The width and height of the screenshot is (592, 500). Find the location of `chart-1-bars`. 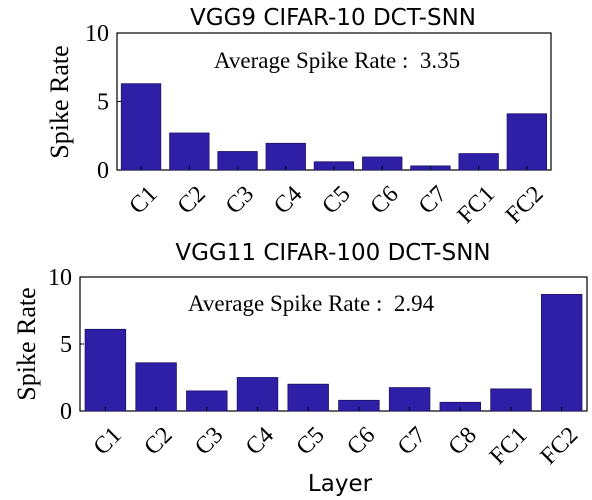

chart-1-bars is located at coordinates (334, 127).